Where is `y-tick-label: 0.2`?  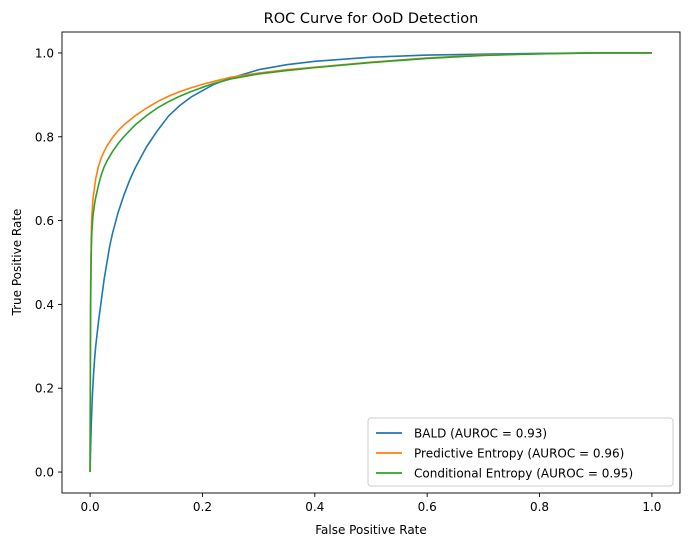 y-tick-label: 0.2 is located at coordinates (44, 389).